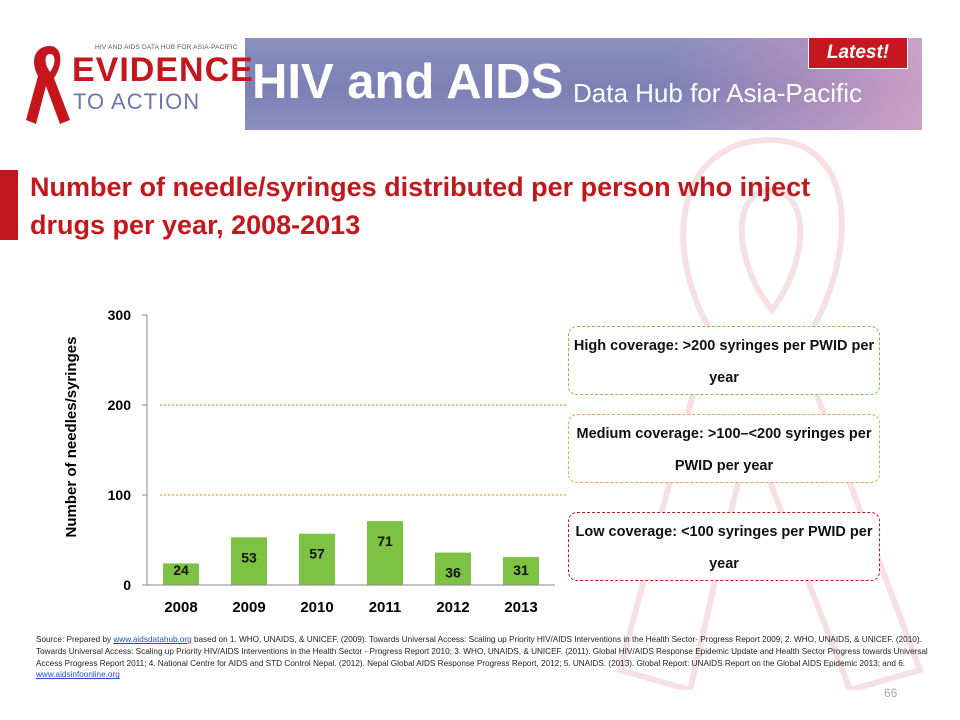  I want to click on bar-2012, so click(453, 568).